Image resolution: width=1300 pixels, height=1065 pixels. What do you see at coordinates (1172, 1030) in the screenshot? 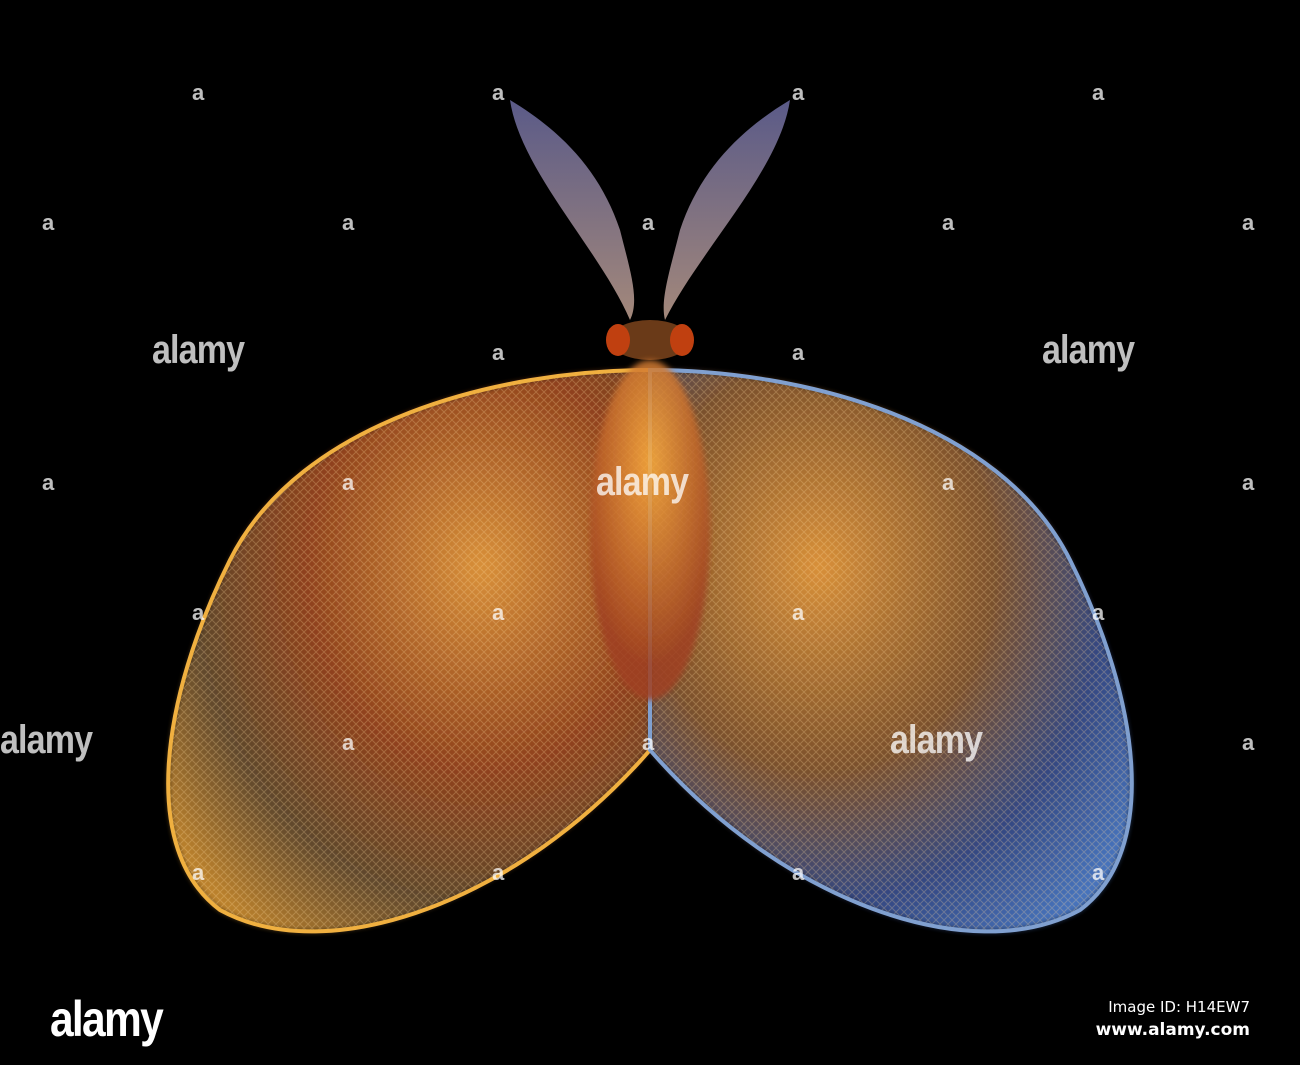
I see `site-url: www.alamy.com` at bounding box center [1172, 1030].